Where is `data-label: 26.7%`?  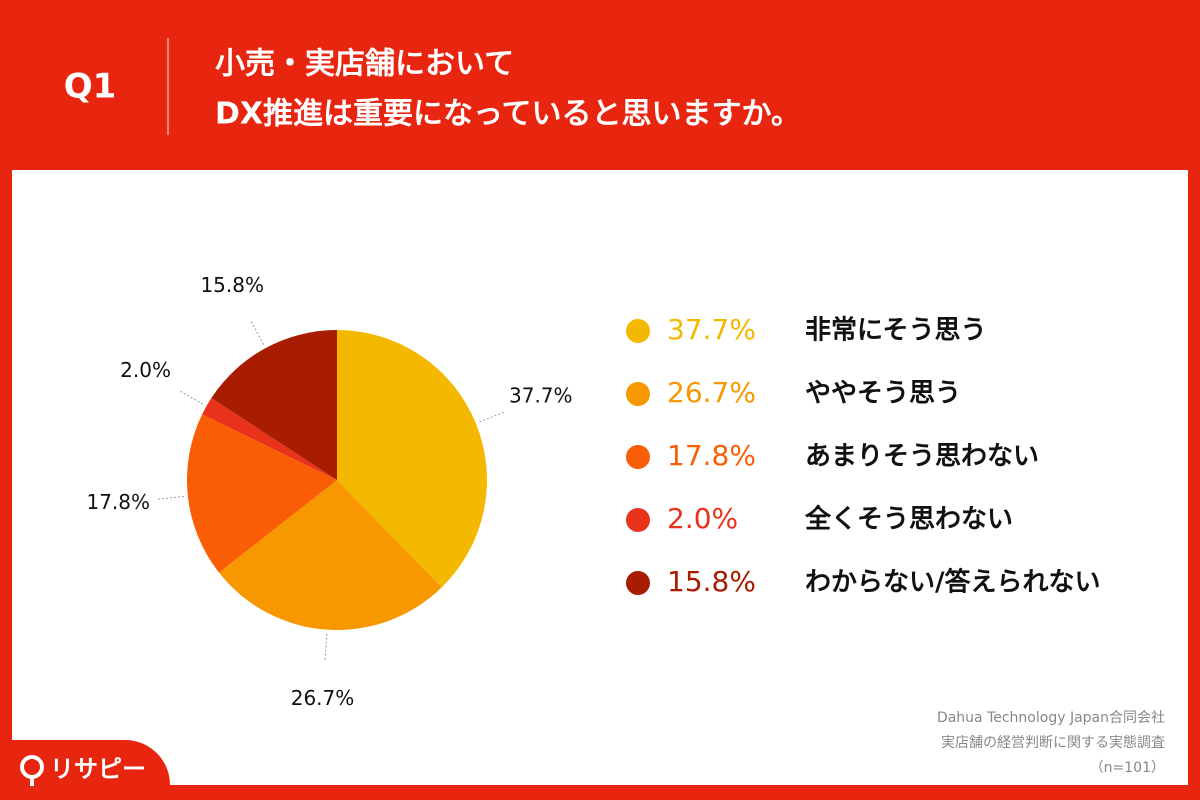
data-label: 26.7% is located at coordinates (323, 698).